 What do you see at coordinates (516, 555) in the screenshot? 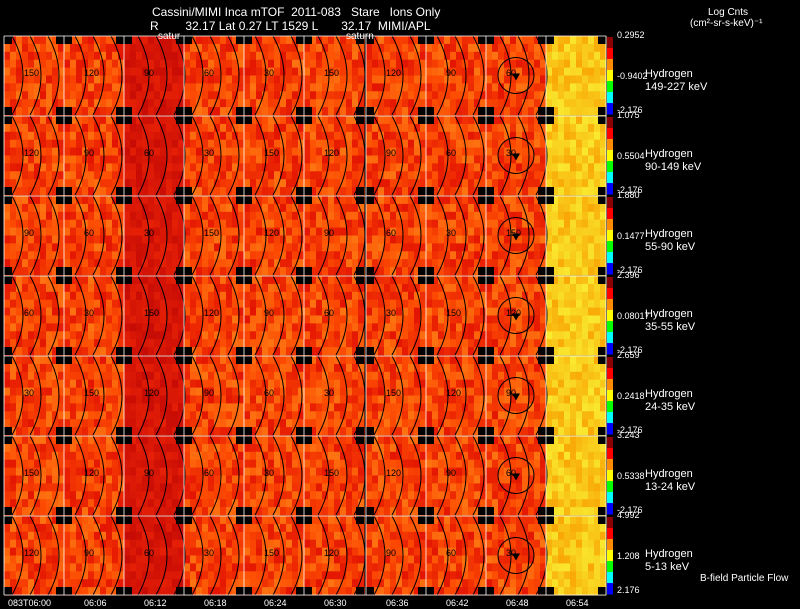
I see `flow-circle` at bounding box center [516, 555].